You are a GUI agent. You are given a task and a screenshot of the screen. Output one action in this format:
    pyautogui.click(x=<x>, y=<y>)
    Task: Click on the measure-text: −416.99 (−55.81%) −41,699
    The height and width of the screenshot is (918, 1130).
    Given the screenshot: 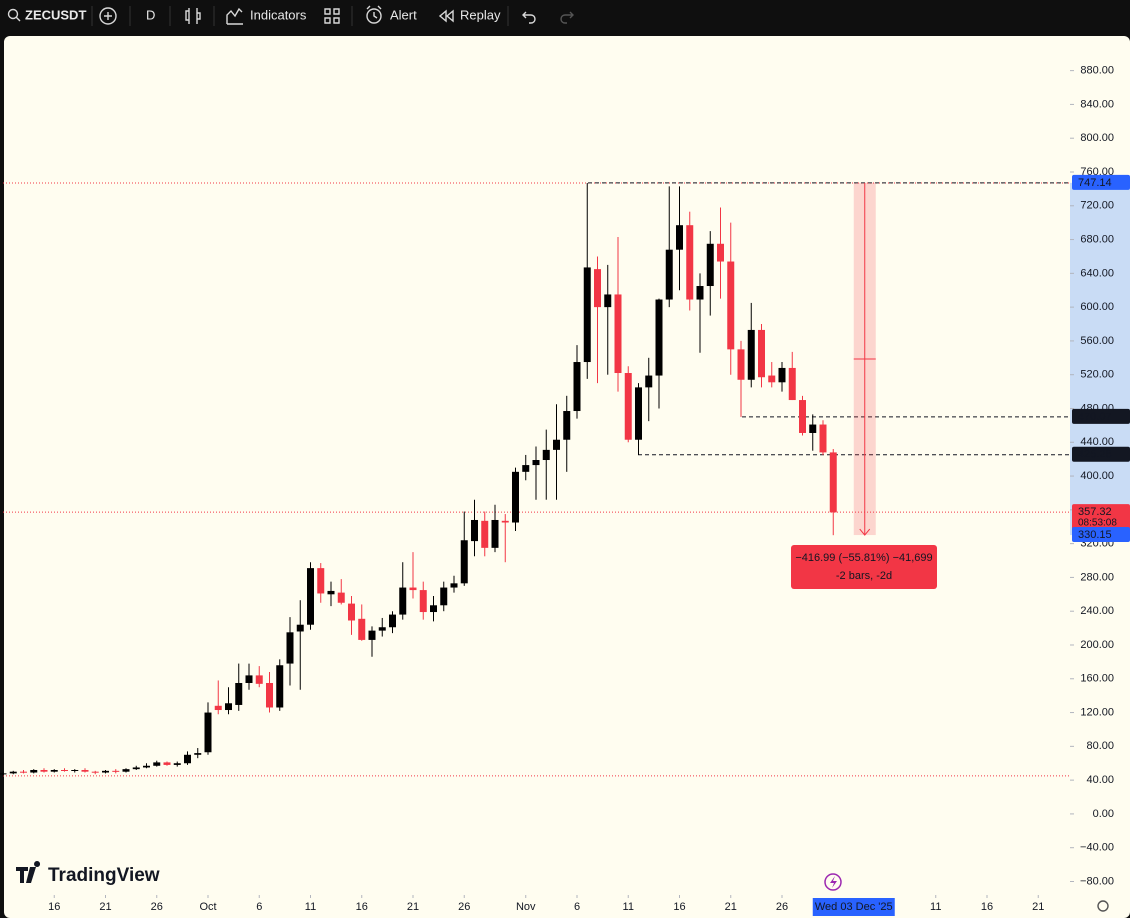 What is the action you would take?
    pyautogui.click(x=863, y=558)
    